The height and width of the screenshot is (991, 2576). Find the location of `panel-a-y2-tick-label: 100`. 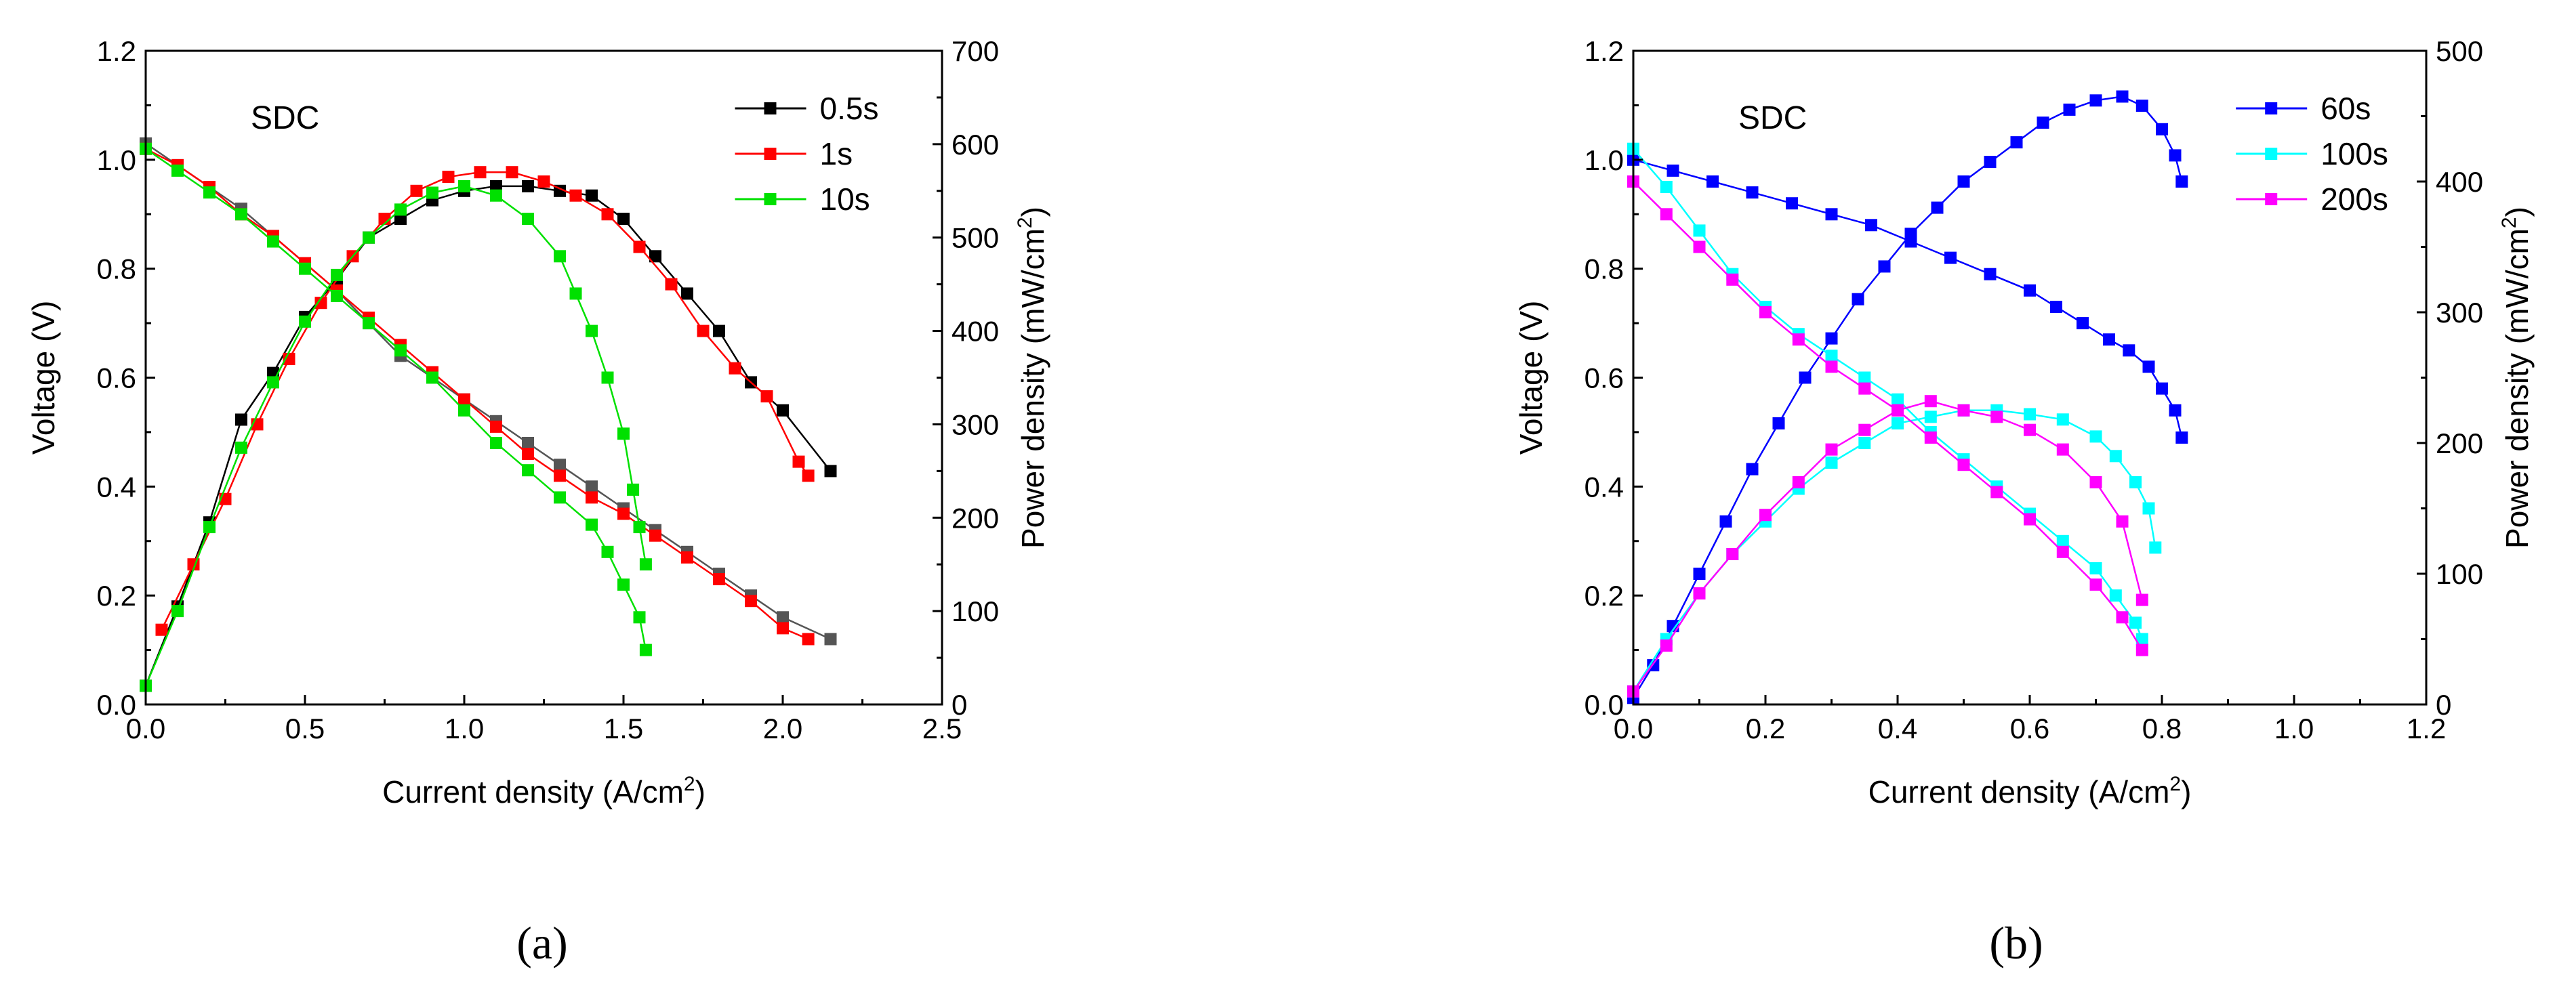

panel-a-y2-tick-label: 100 is located at coordinates (976, 611).